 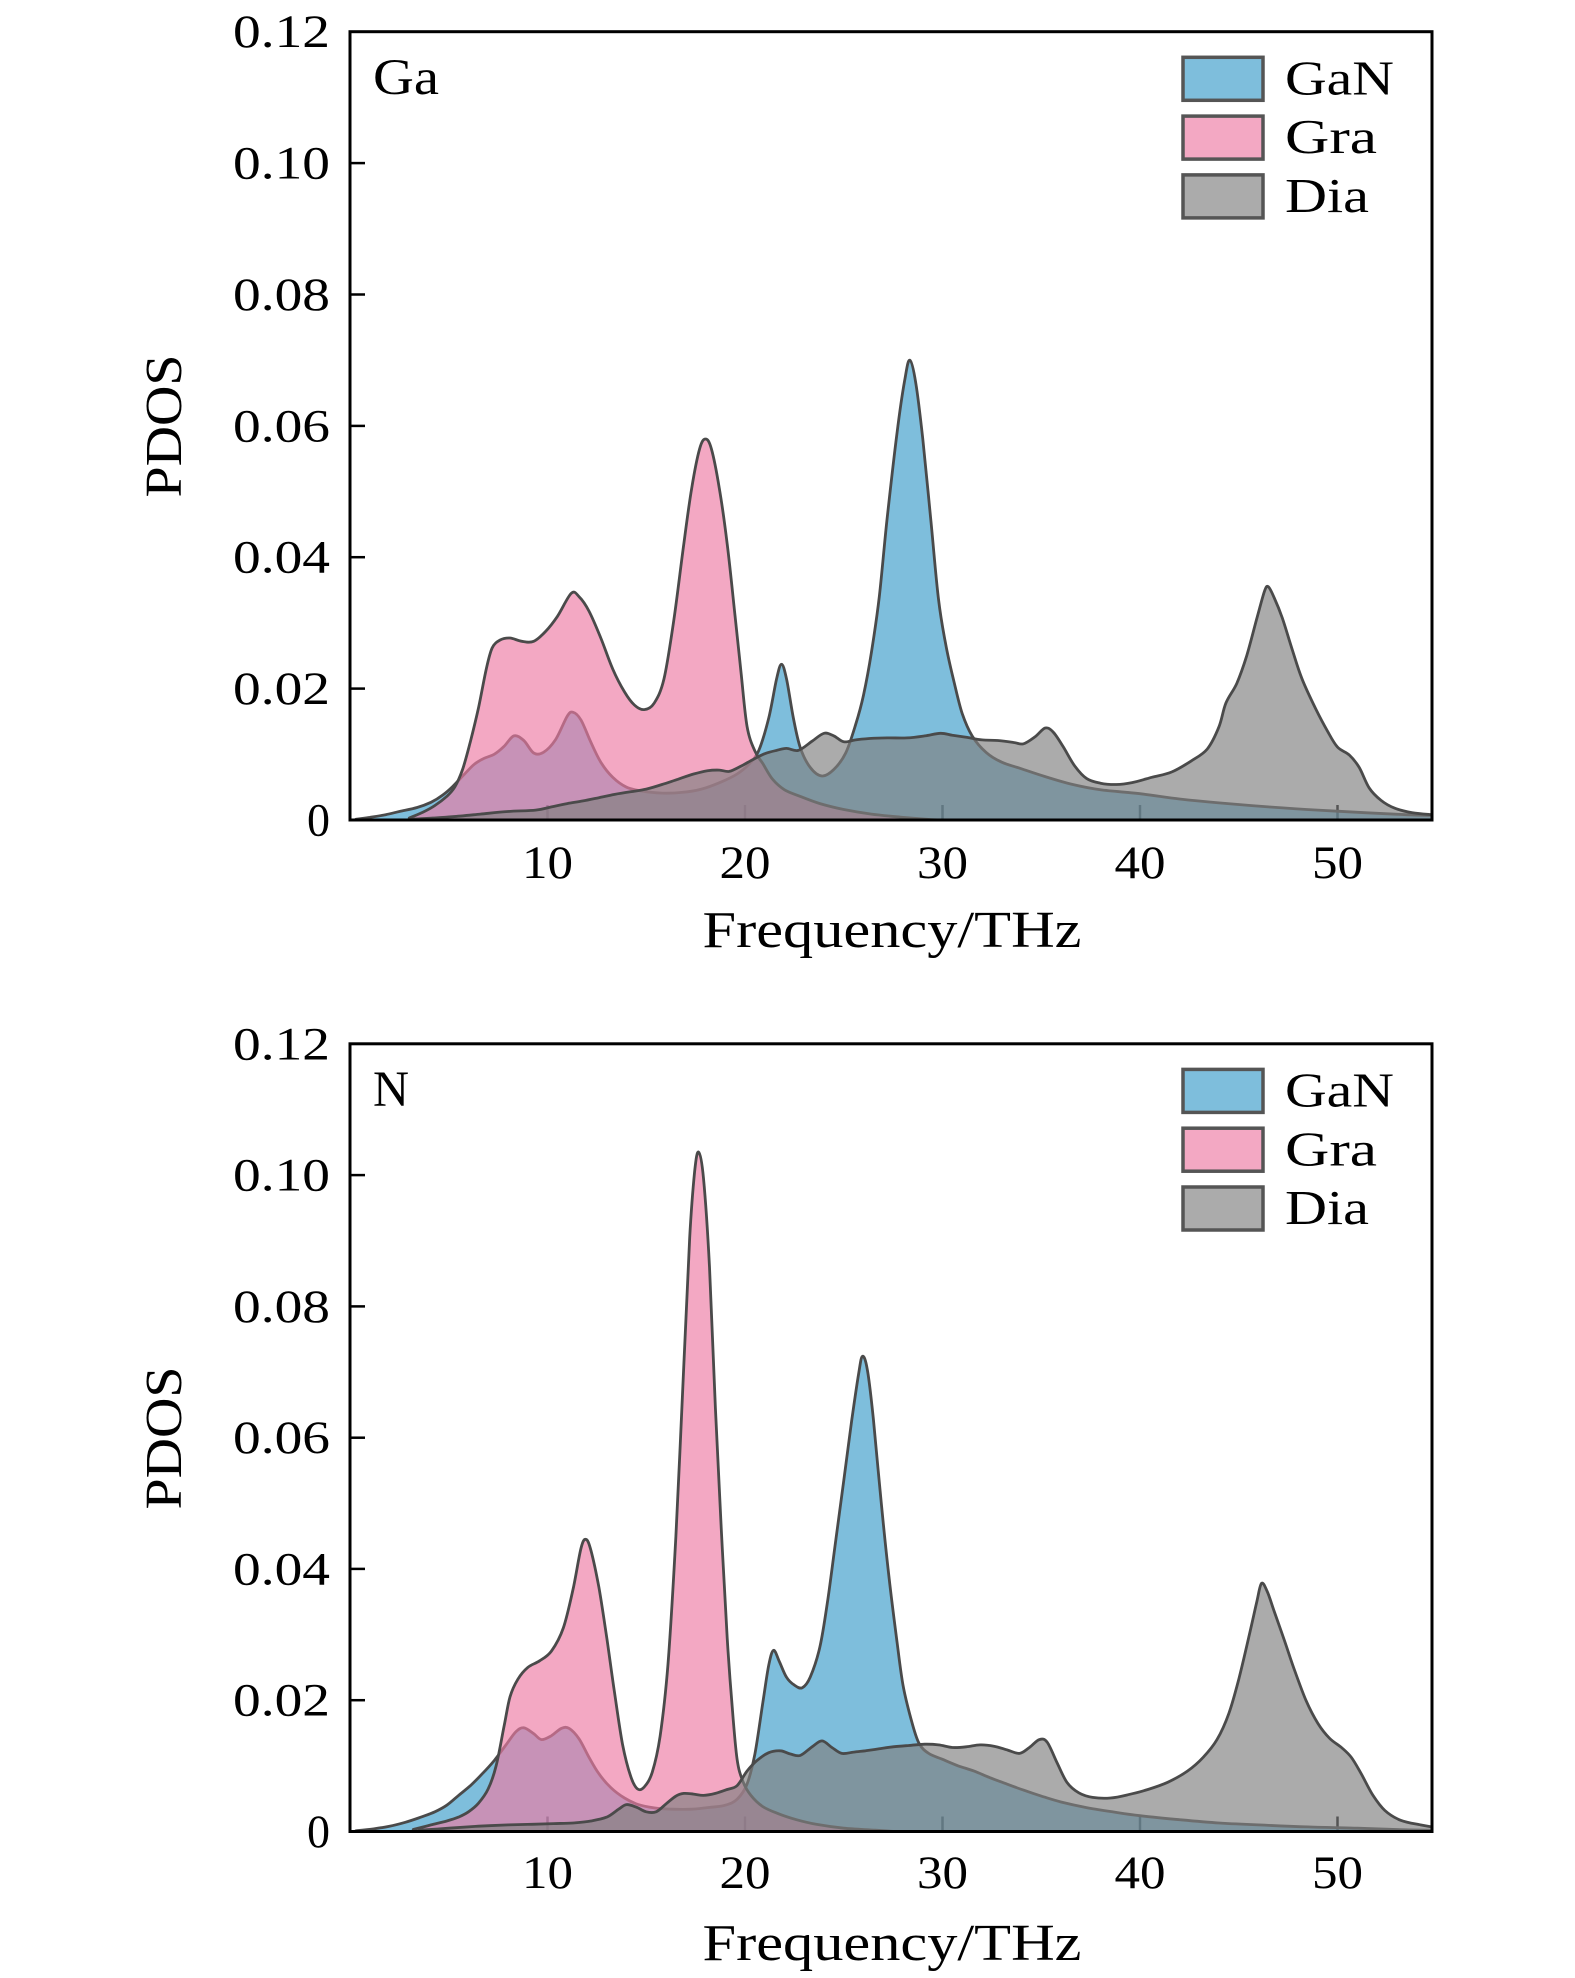 I want to click on svg-text: Ga, so click(x=406, y=78).